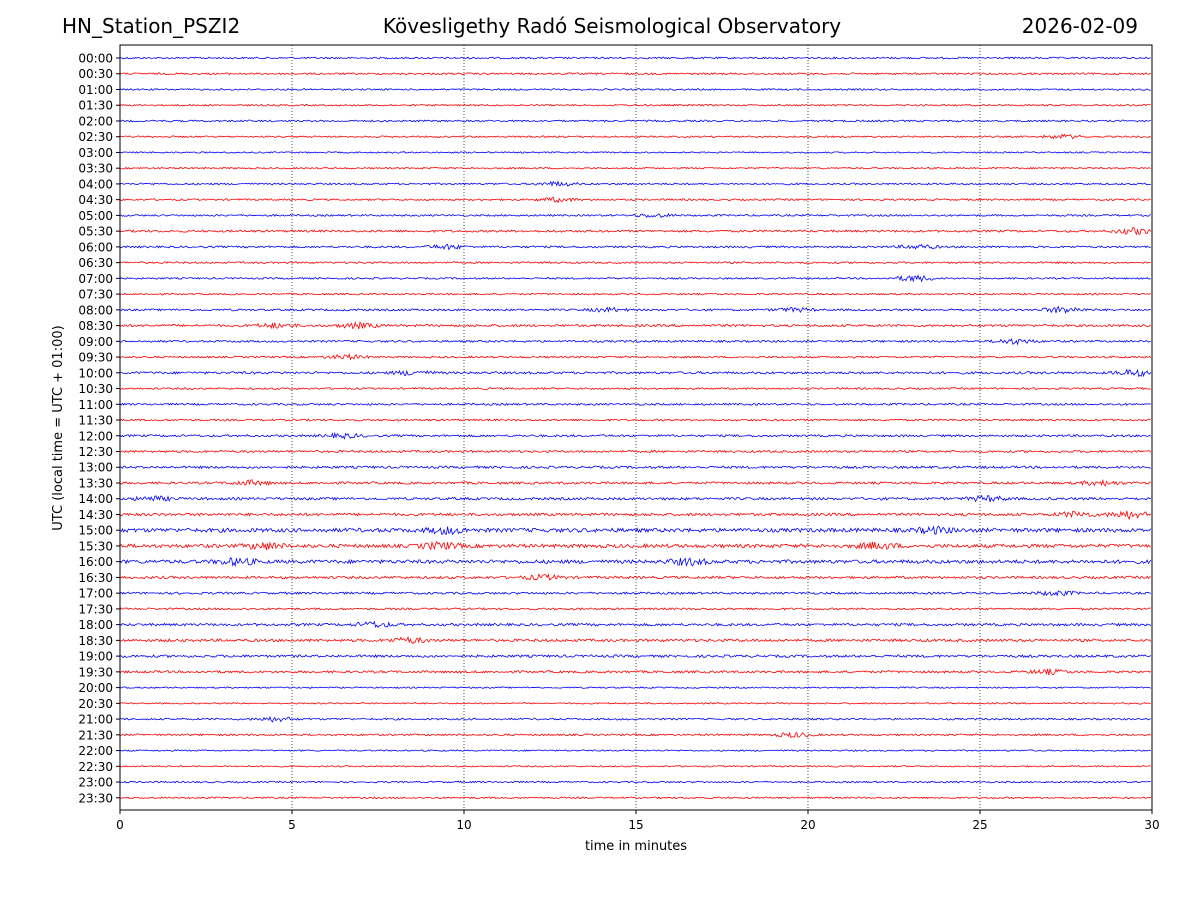 This screenshot has width=1200, height=900. Describe the element at coordinates (95, 216) in the screenshot. I see `y-tick-label-0500: 05:00` at that location.